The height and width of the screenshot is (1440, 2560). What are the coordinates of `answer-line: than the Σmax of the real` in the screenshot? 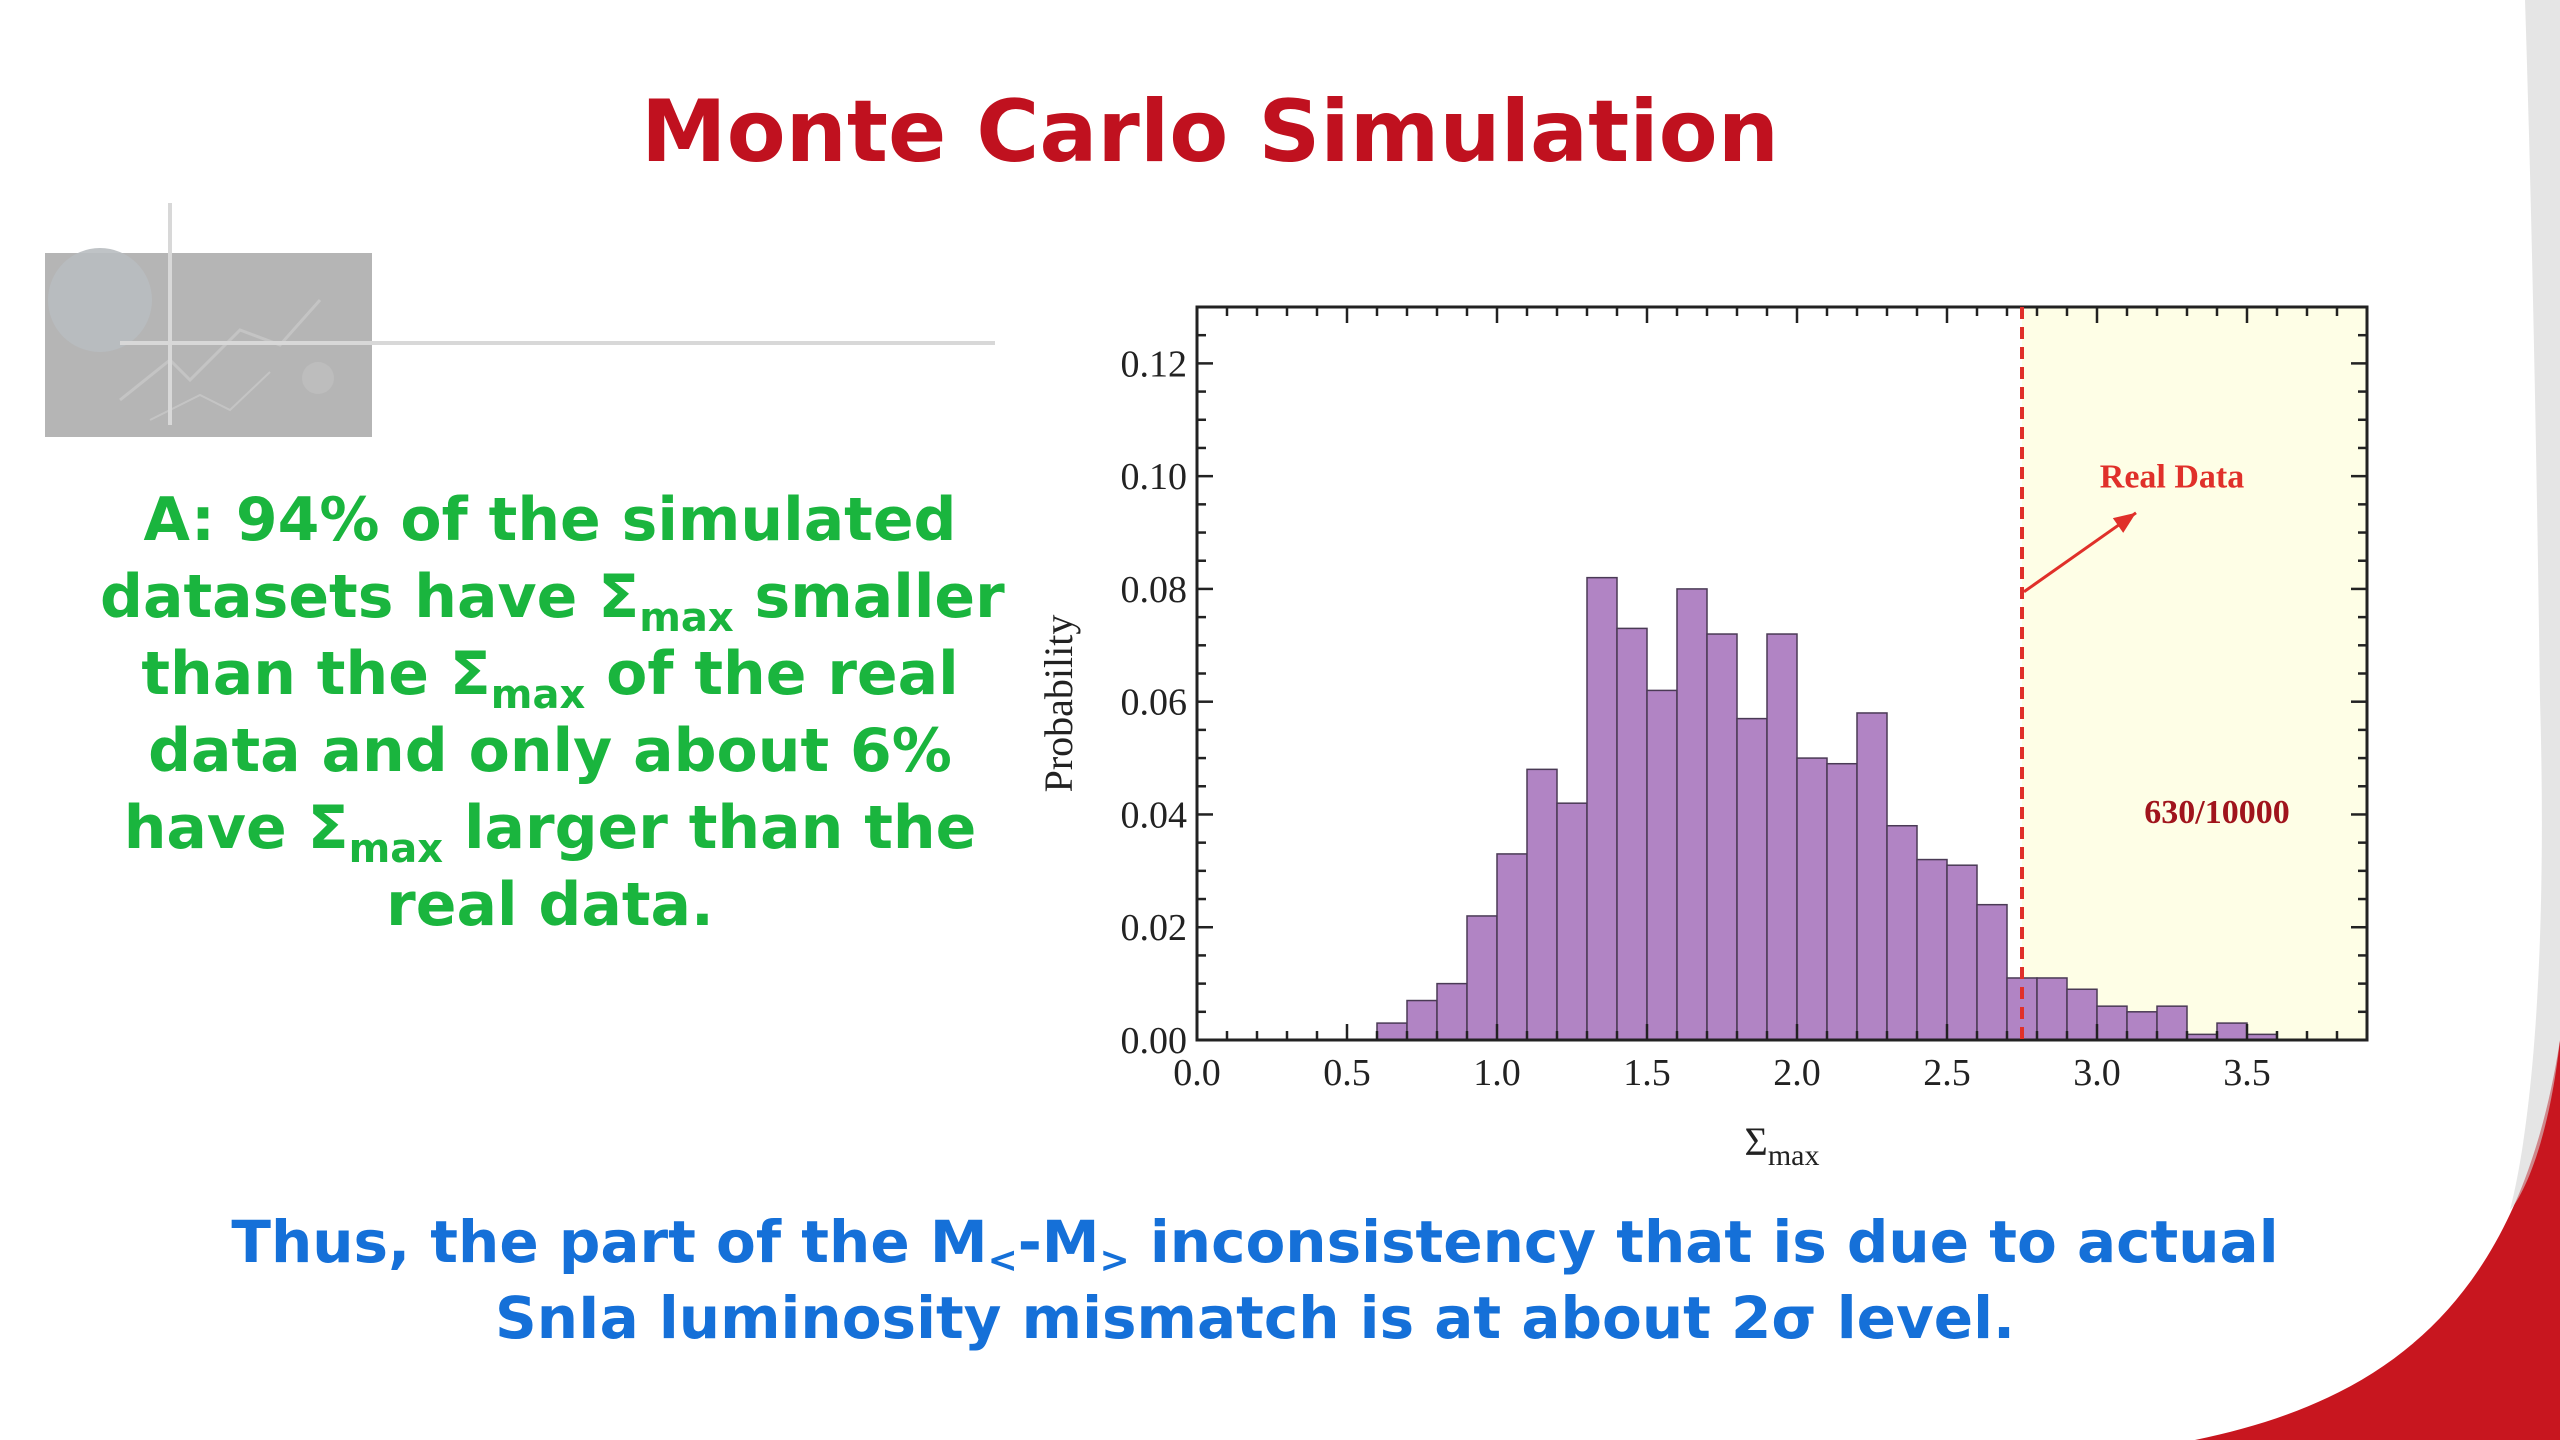 It's located at (550, 675).